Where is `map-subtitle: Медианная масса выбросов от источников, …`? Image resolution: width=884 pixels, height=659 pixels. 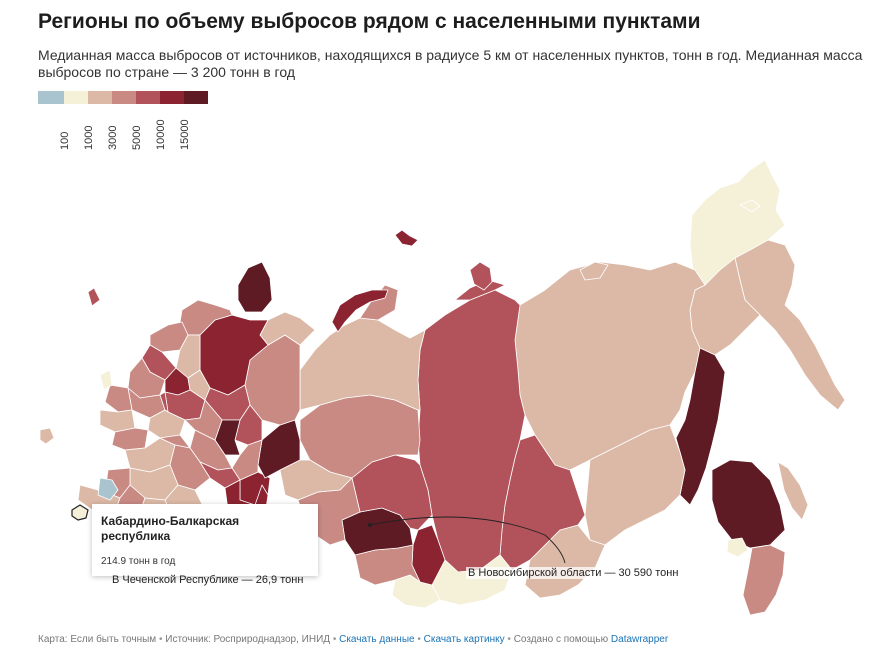
map-subtitle: Медианная масса выбросов от источников, … is located at coordinates (450, 63).